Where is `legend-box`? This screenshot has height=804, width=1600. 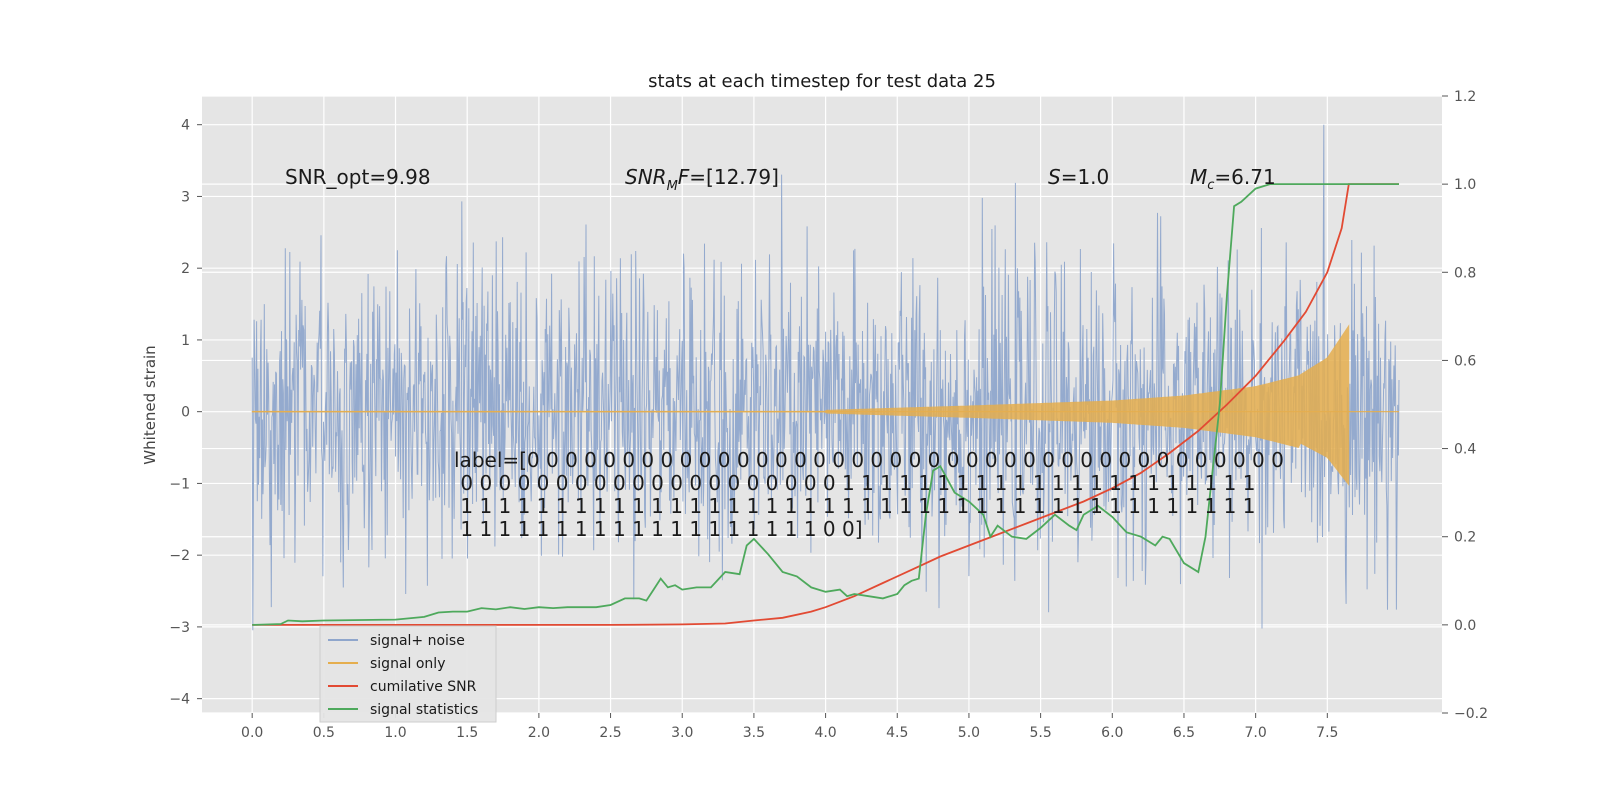 legend-box is located at coordinates (408, 674).